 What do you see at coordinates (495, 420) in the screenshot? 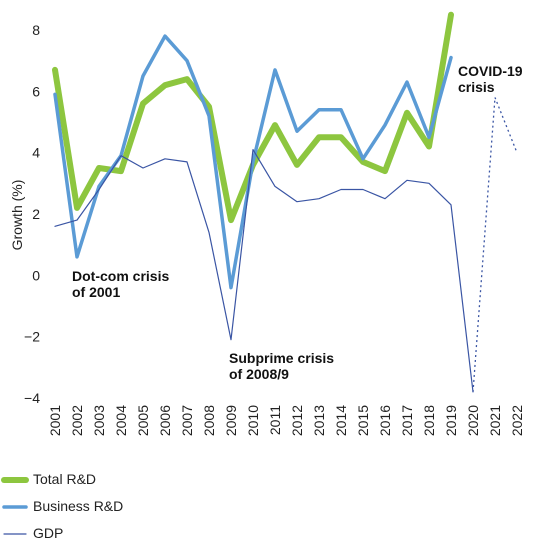
I see `x-tick-label: 2021` at bounding box center [495, 420].